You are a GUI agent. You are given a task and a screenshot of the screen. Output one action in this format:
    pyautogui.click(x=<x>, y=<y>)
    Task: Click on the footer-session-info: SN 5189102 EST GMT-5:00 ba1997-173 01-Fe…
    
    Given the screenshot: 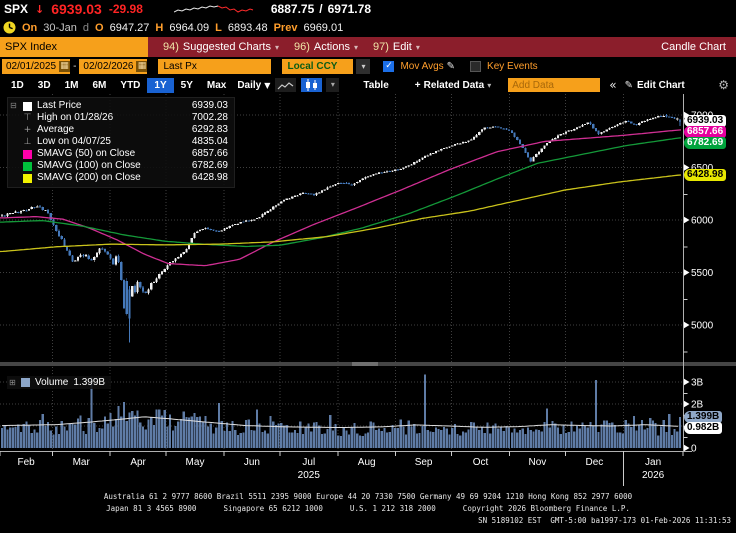 What is the action you would take?
    pyautogui.click(x=368, y=521)
    